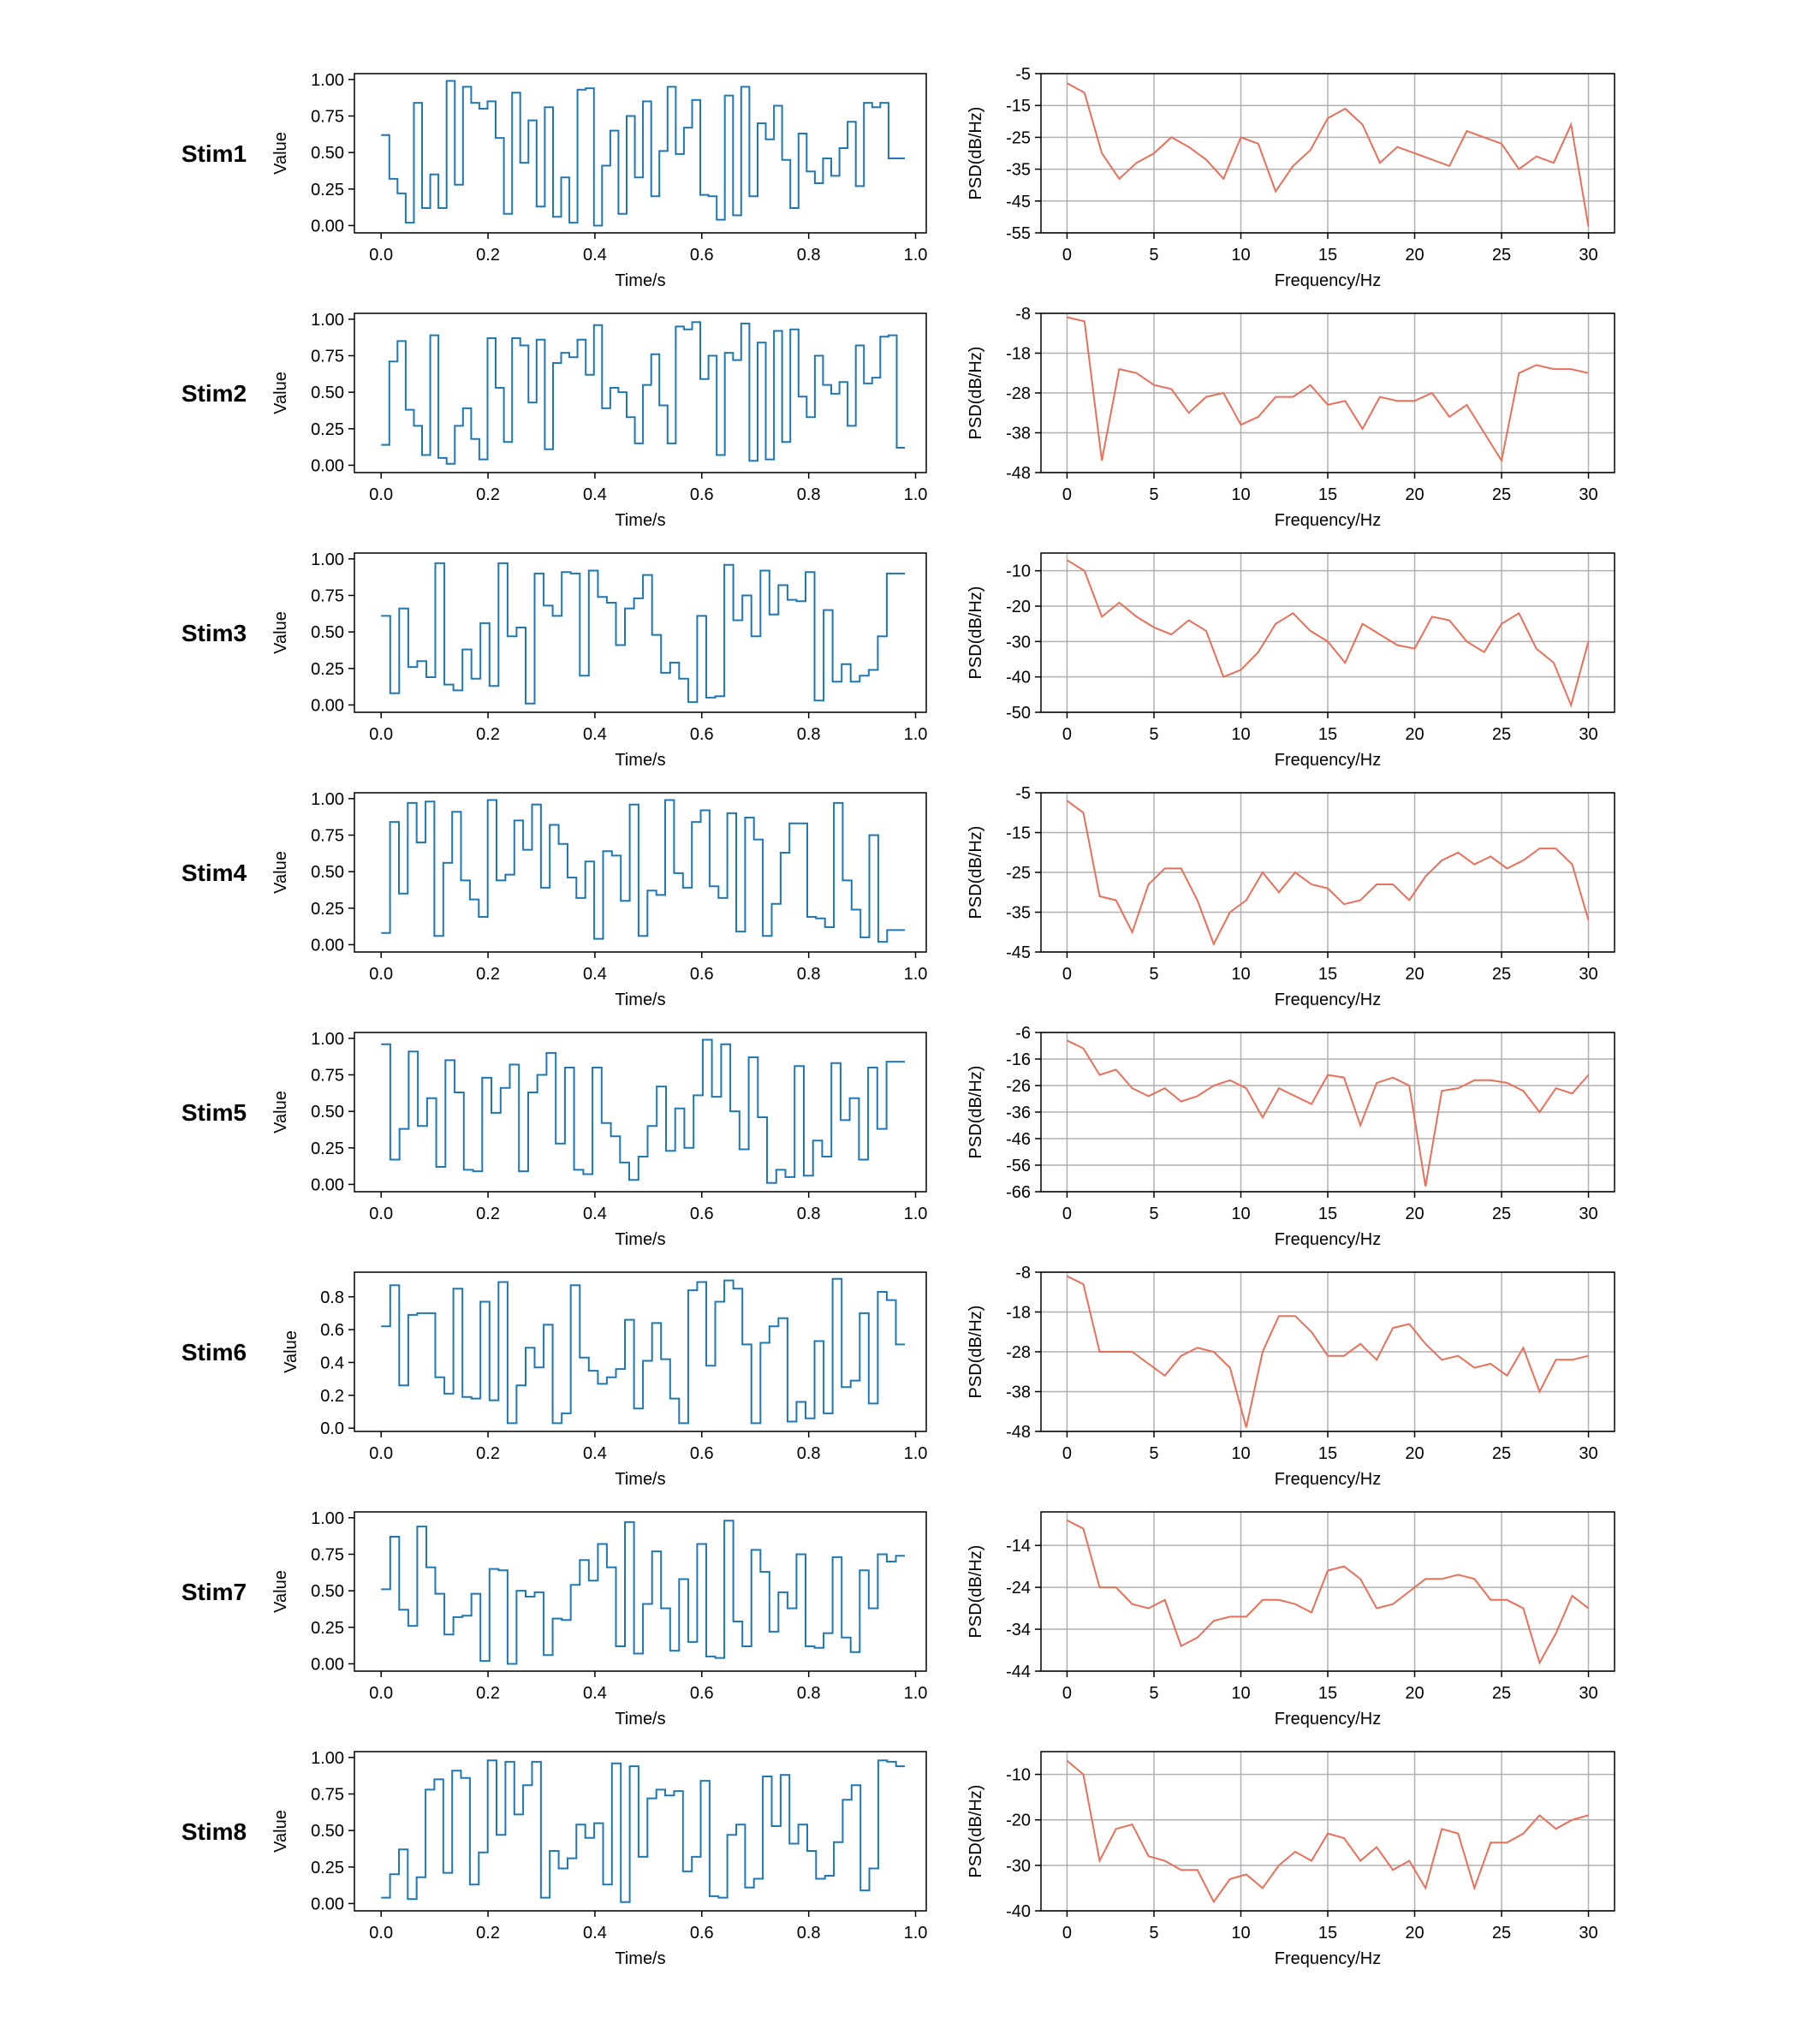  What do you see at coordinates (1023, 315) in the screenshot?
I see `y-tick-label: -8` at bounding box center [1023, 315].